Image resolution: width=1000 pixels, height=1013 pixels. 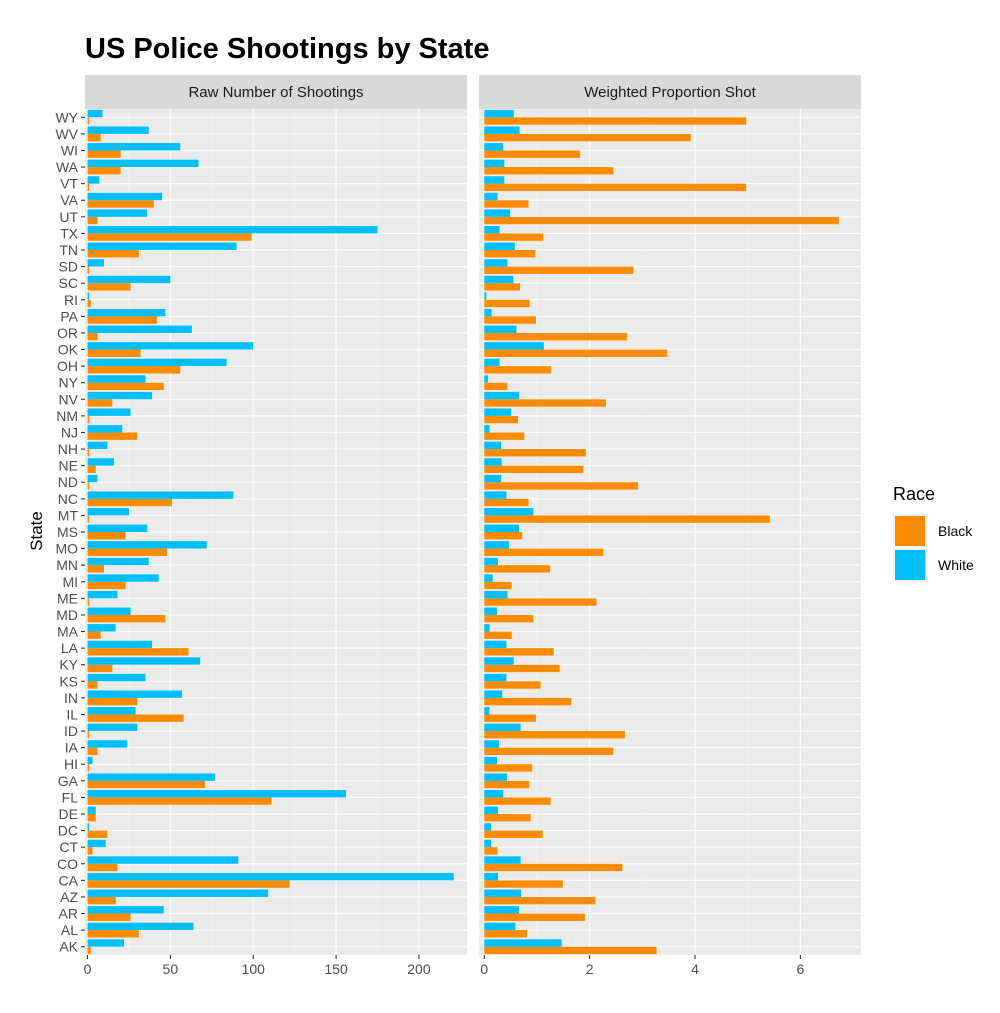 What do you see at coordinates (113, 934) in the screenshot?
I see `bar-al-black-raw-number-of-shootings` at bounding box center [113, 934].